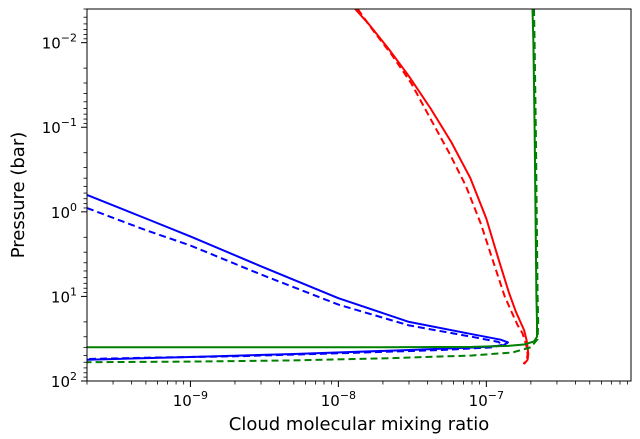 This screenshot has width=640, height=439. Describe the element at coordinates (64, 380) in the screenshot. I see `y-tick-label-4: 10²` at that location.